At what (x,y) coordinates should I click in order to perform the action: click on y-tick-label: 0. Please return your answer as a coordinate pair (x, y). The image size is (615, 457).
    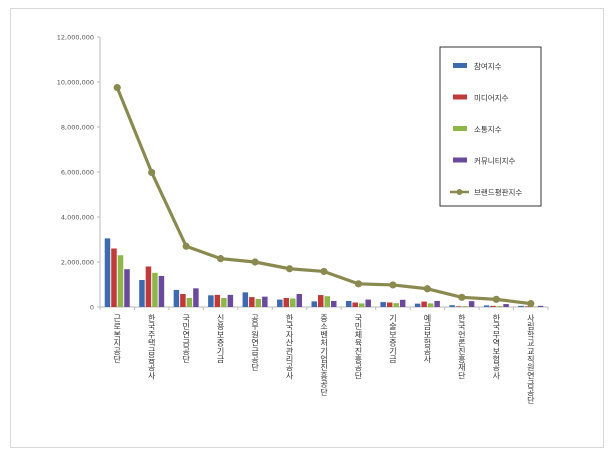
    Looking at the image, I should click on (92, 308).